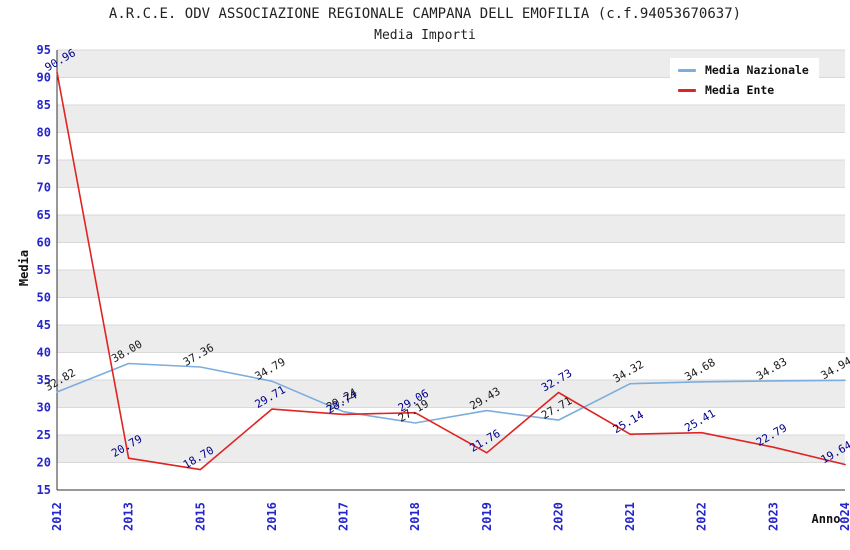  I want to click on x-axis-tick-label: 2015, so click(200, 516).